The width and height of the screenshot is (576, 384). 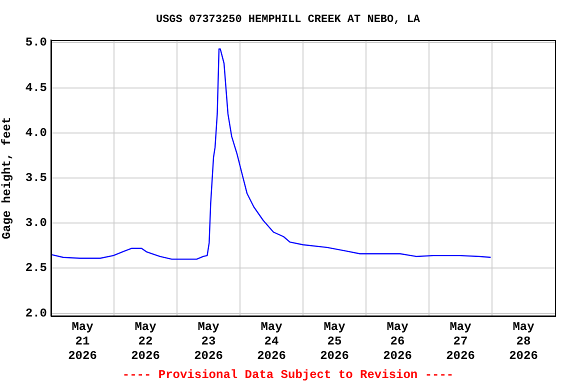 What do you see at coordinates (271, 342) in the screenshot?
I see `x-tick-label: May 24 2026` at bounding box center [271, 342].